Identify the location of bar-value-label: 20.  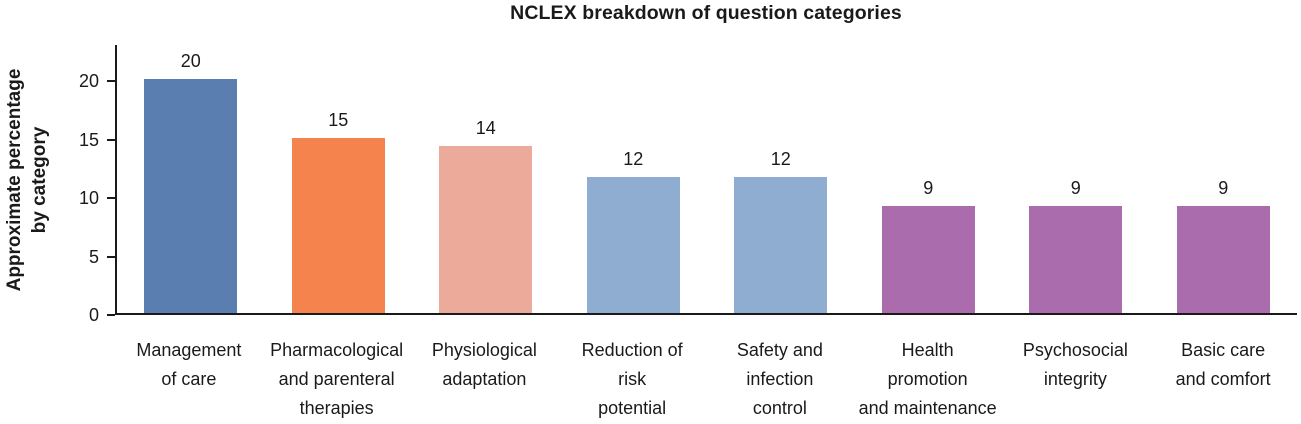
(190, 61).